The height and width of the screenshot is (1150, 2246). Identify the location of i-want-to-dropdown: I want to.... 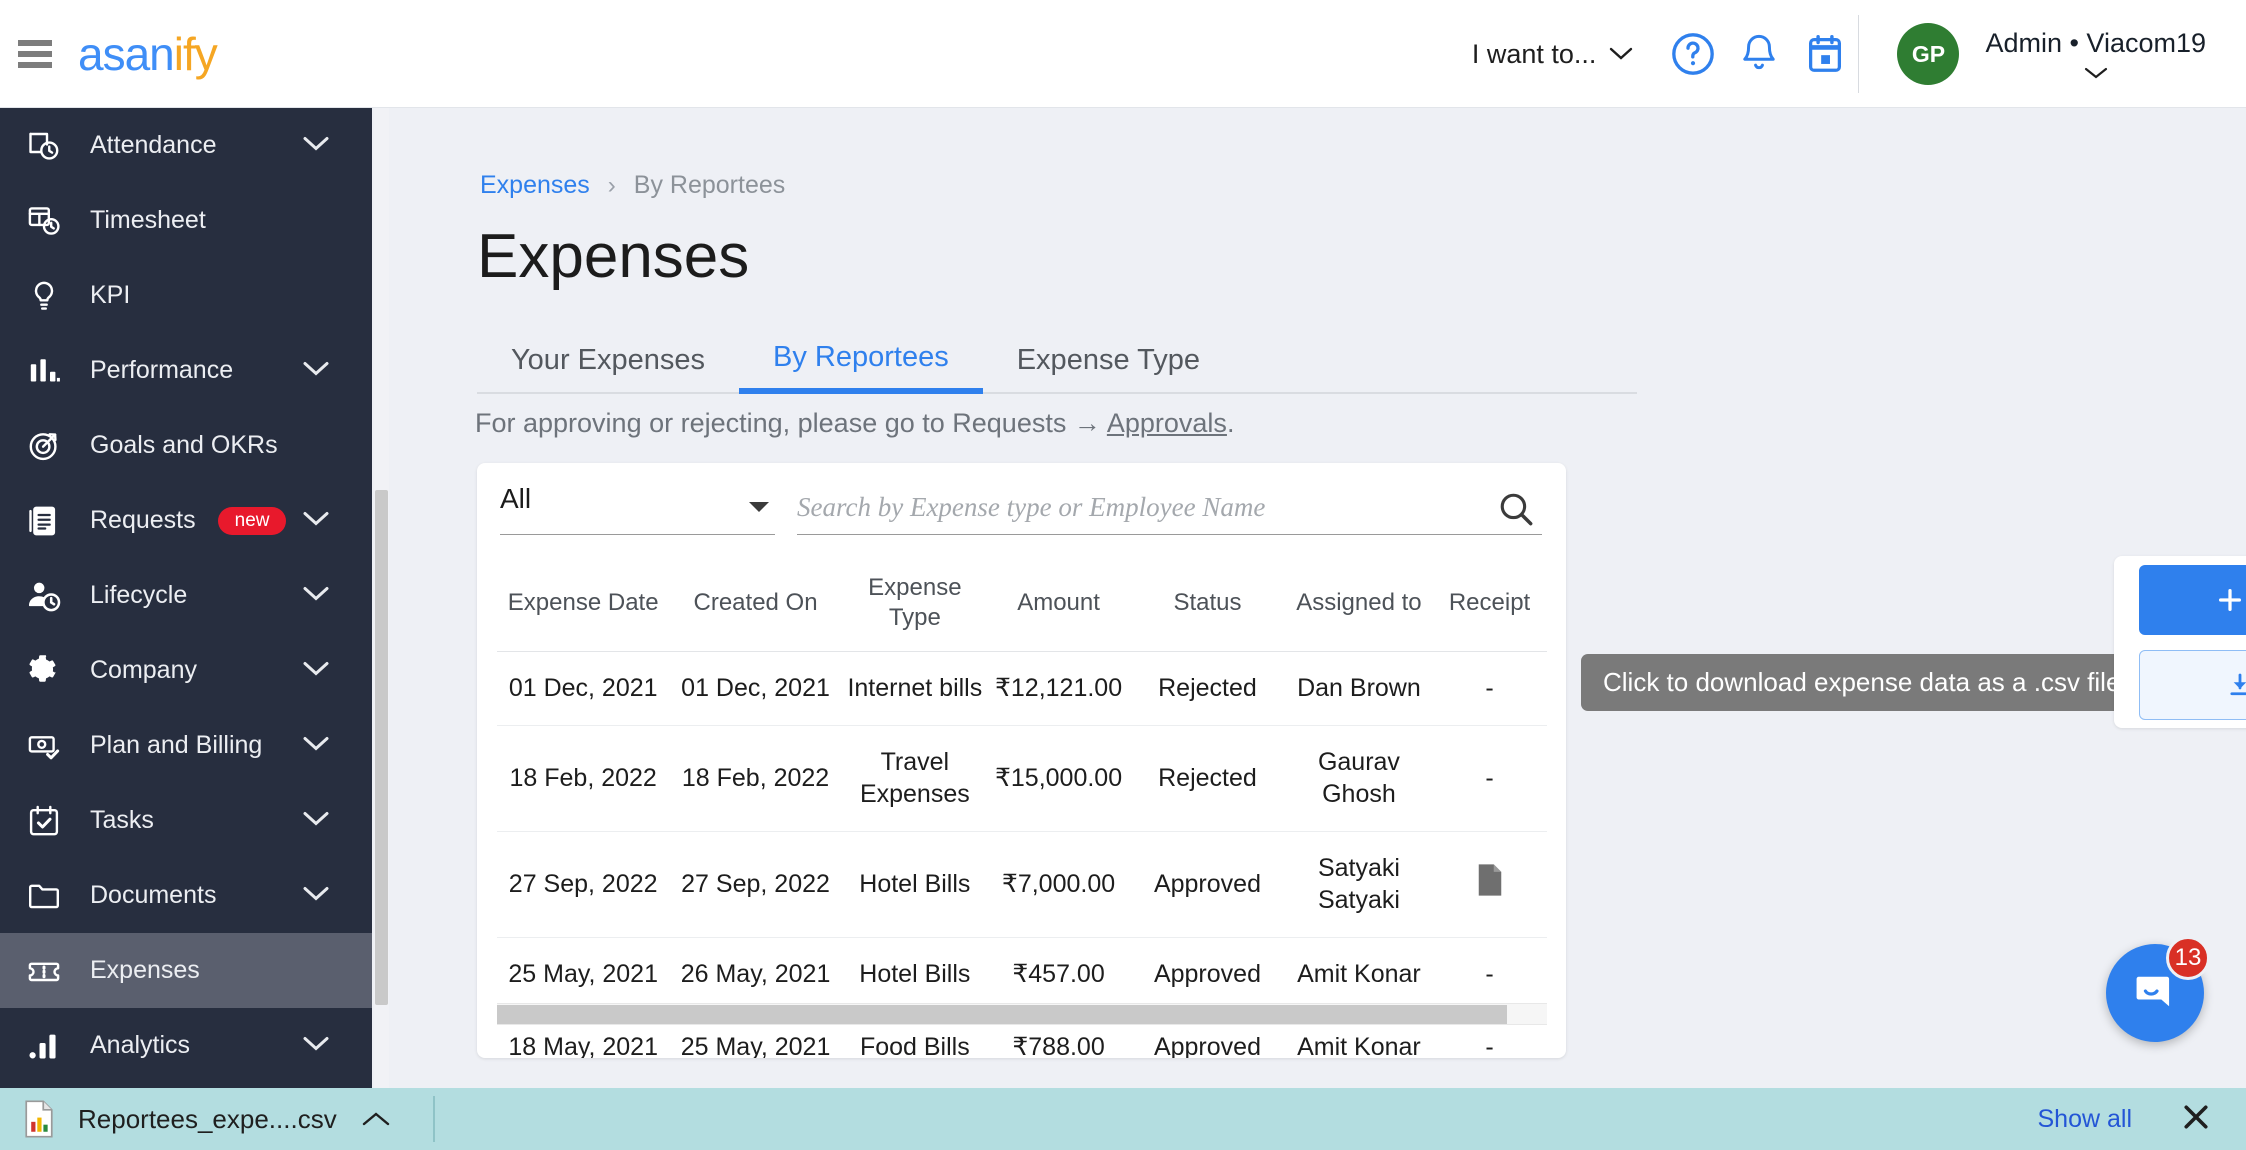
(1566, 54).